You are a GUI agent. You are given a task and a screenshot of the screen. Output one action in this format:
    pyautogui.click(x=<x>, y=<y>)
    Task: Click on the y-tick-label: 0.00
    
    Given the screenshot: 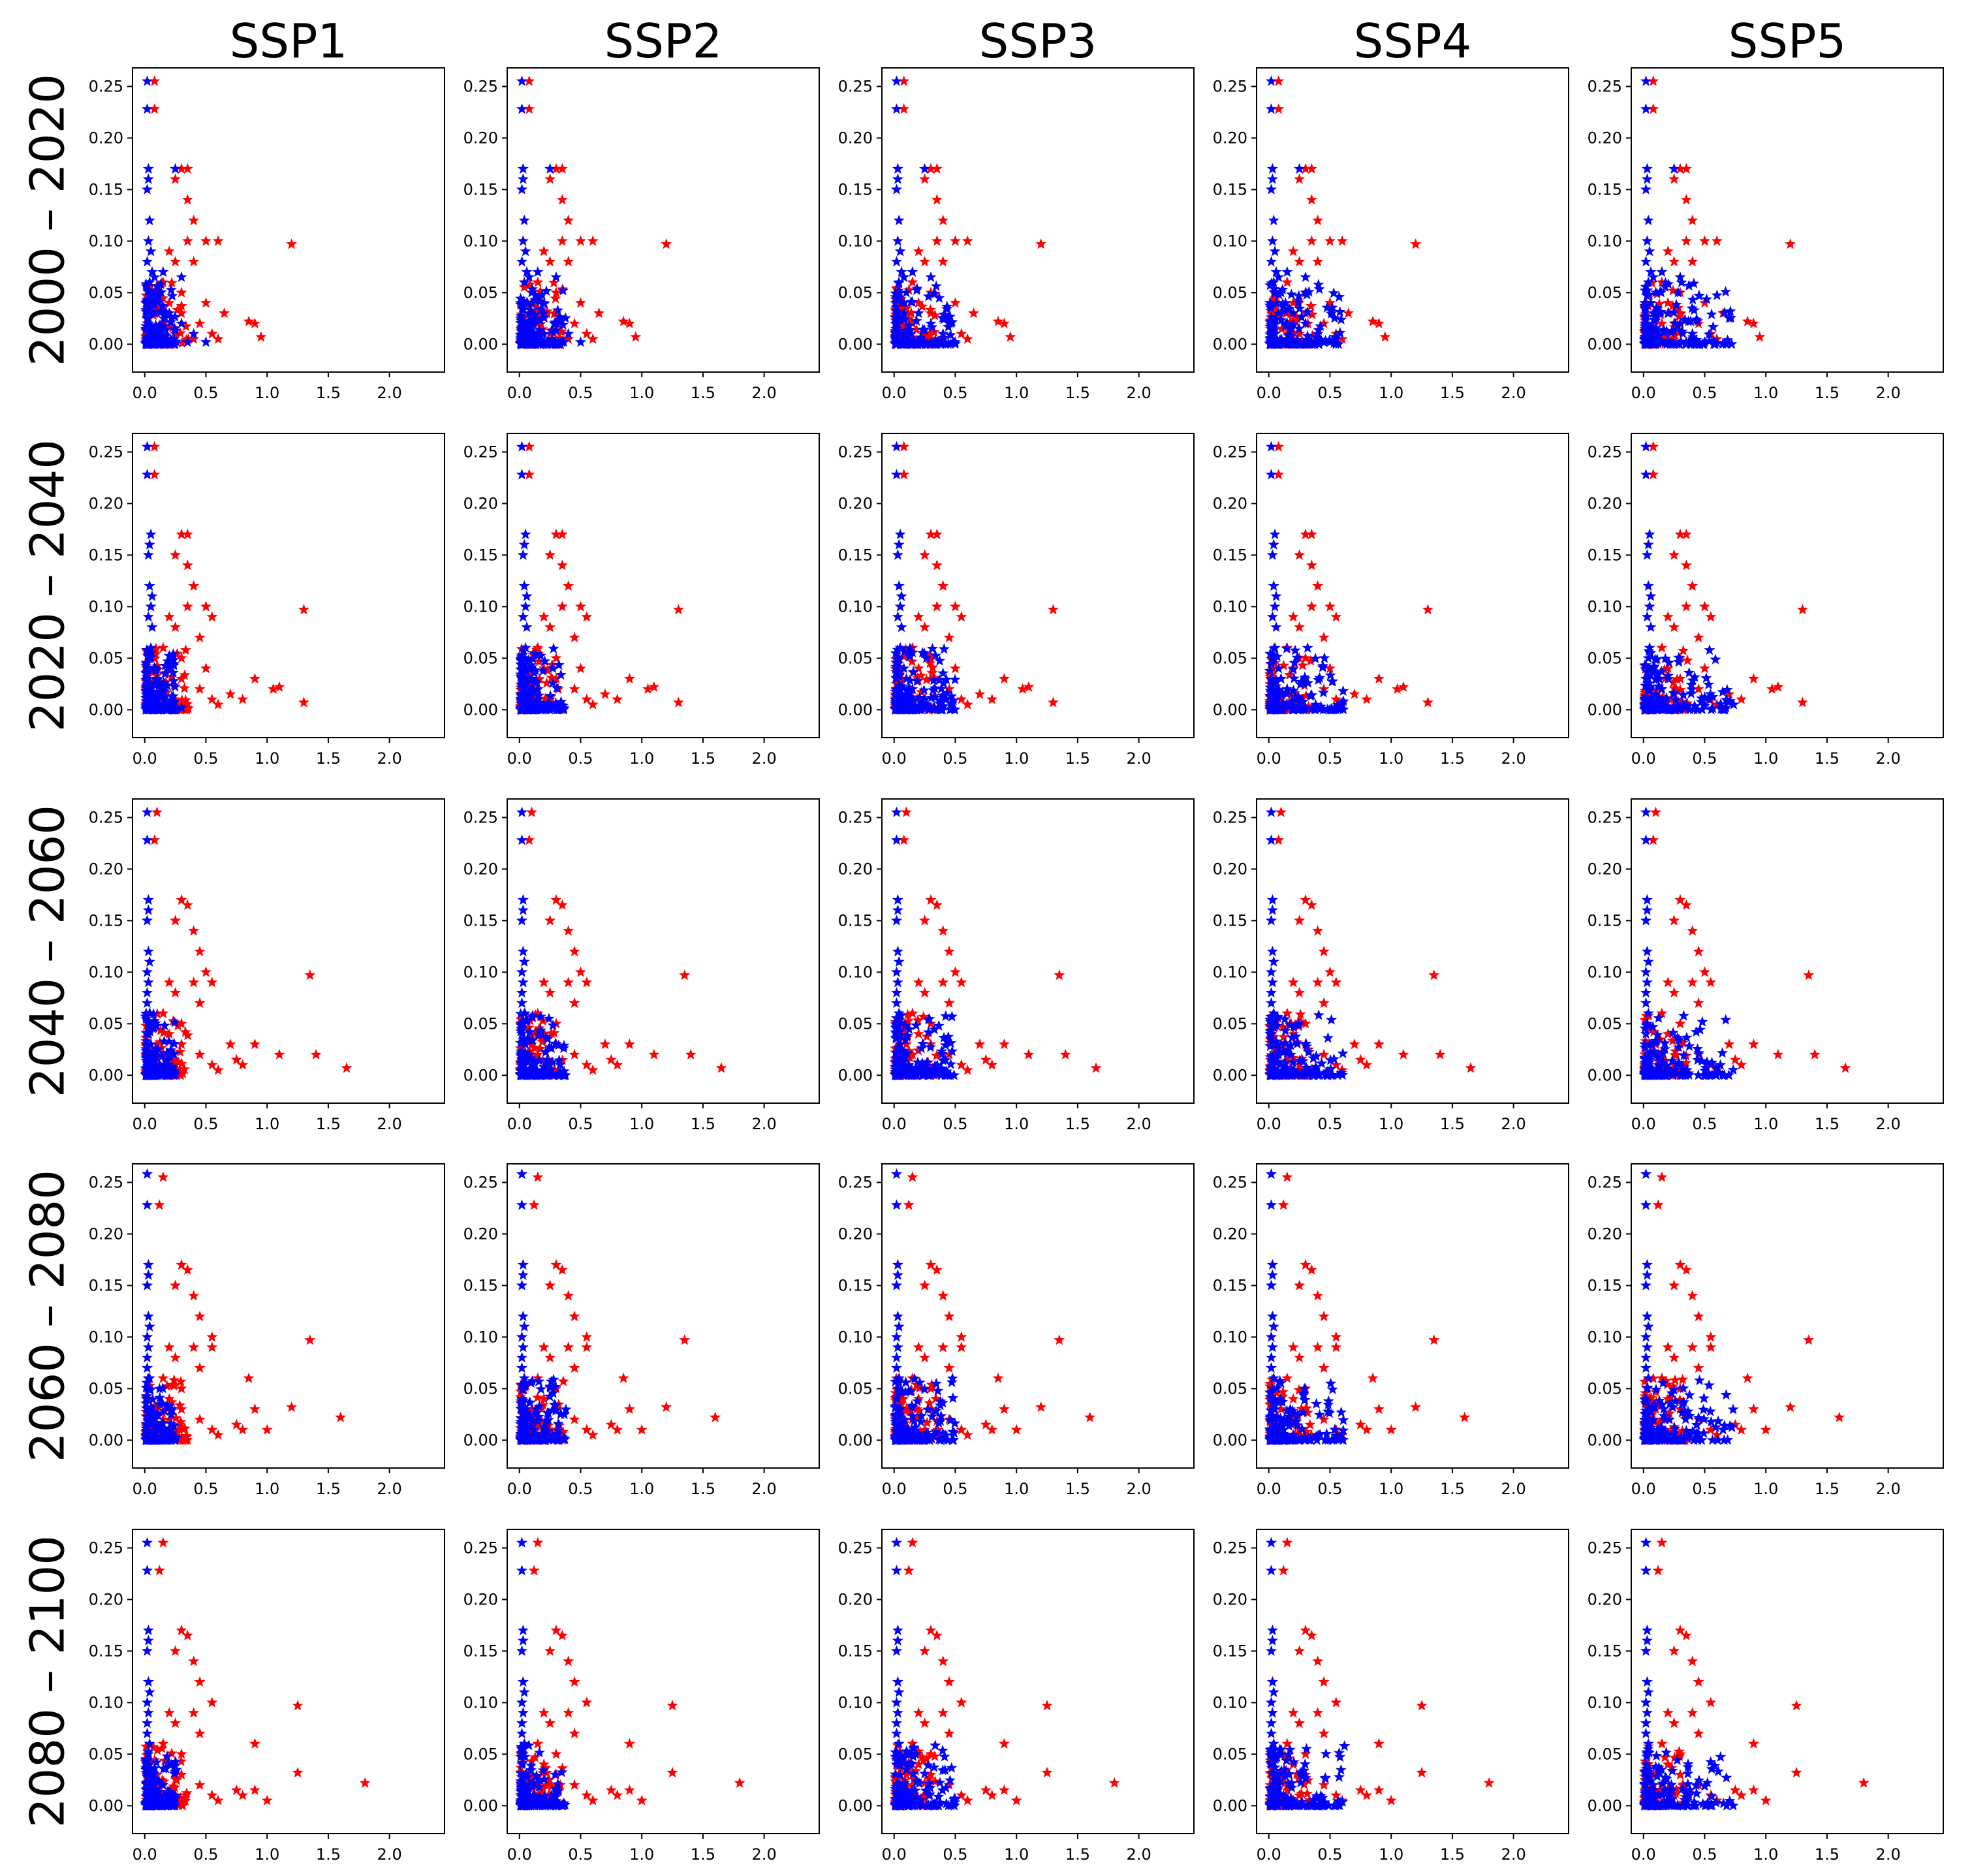 What is the action you would take?
    pyautogui.click(x=856, y=709)
    